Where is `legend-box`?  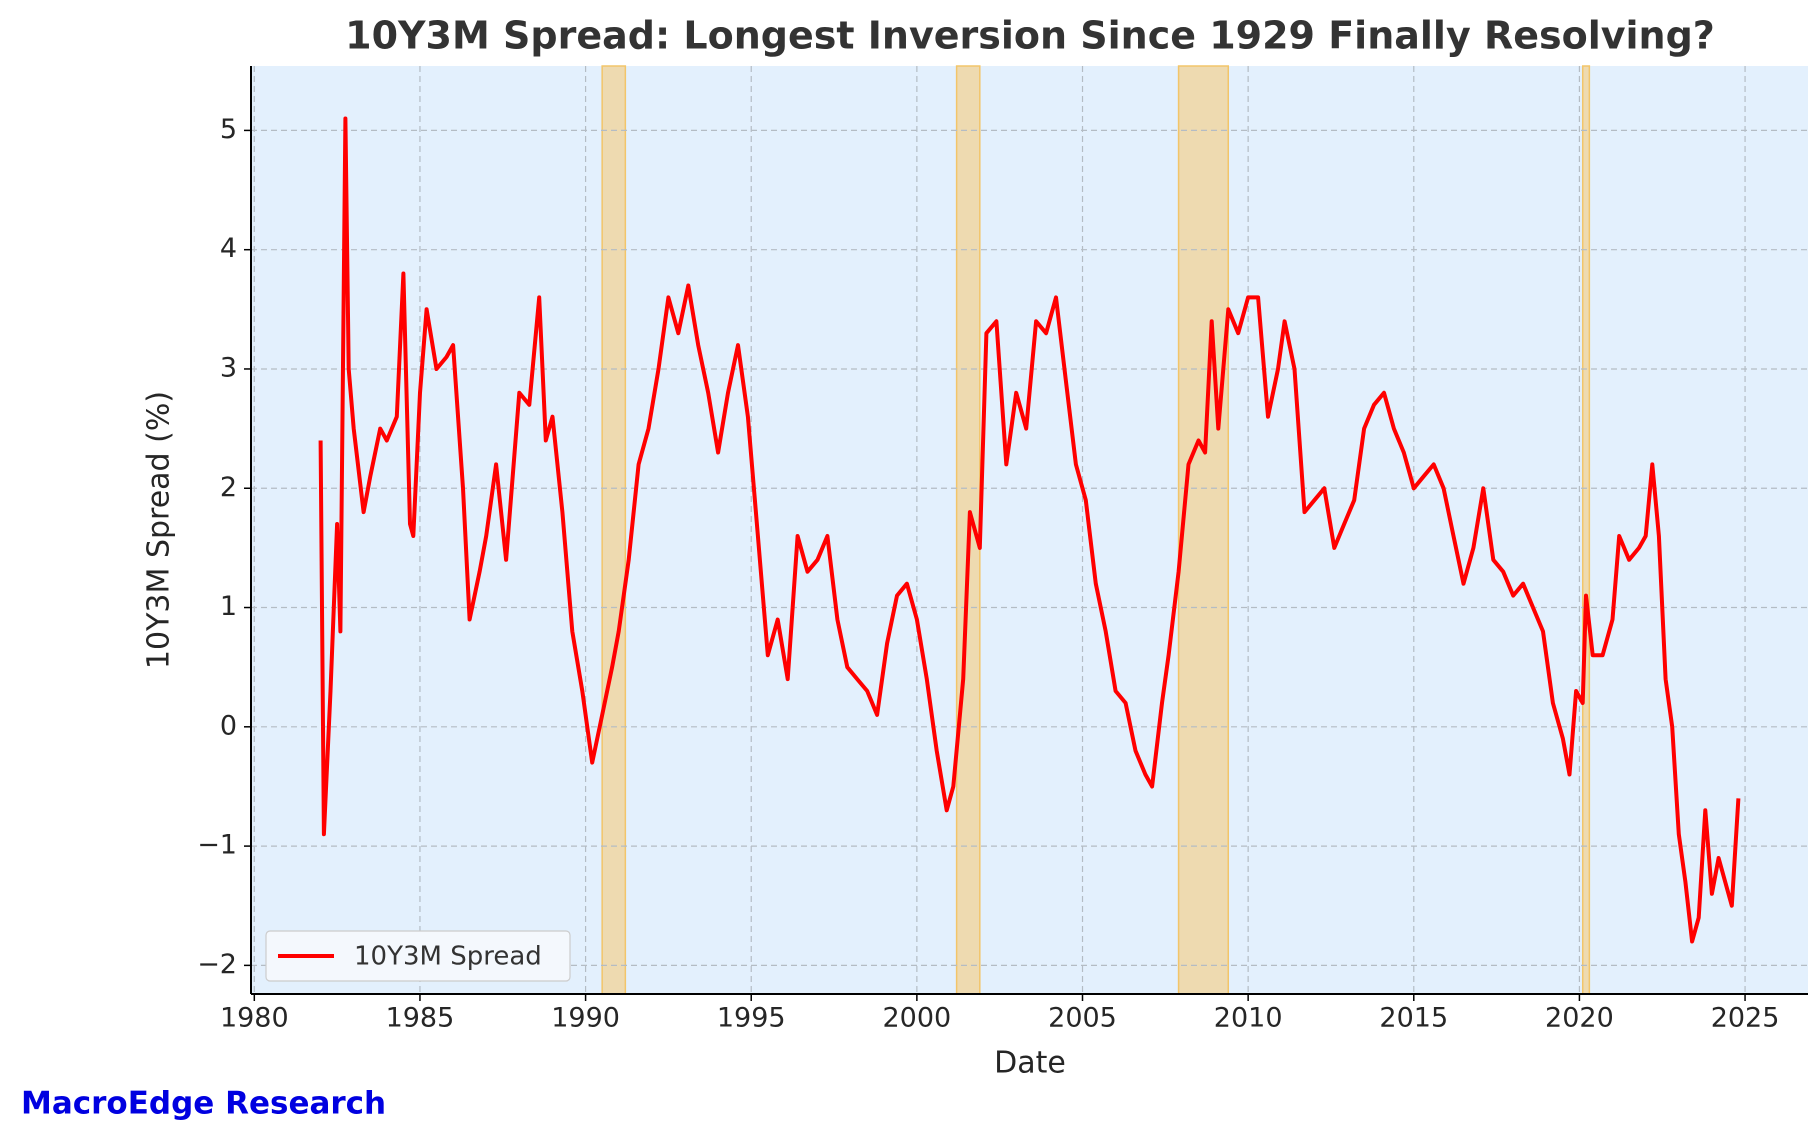 legend-box is located at coordinates (418, 956).